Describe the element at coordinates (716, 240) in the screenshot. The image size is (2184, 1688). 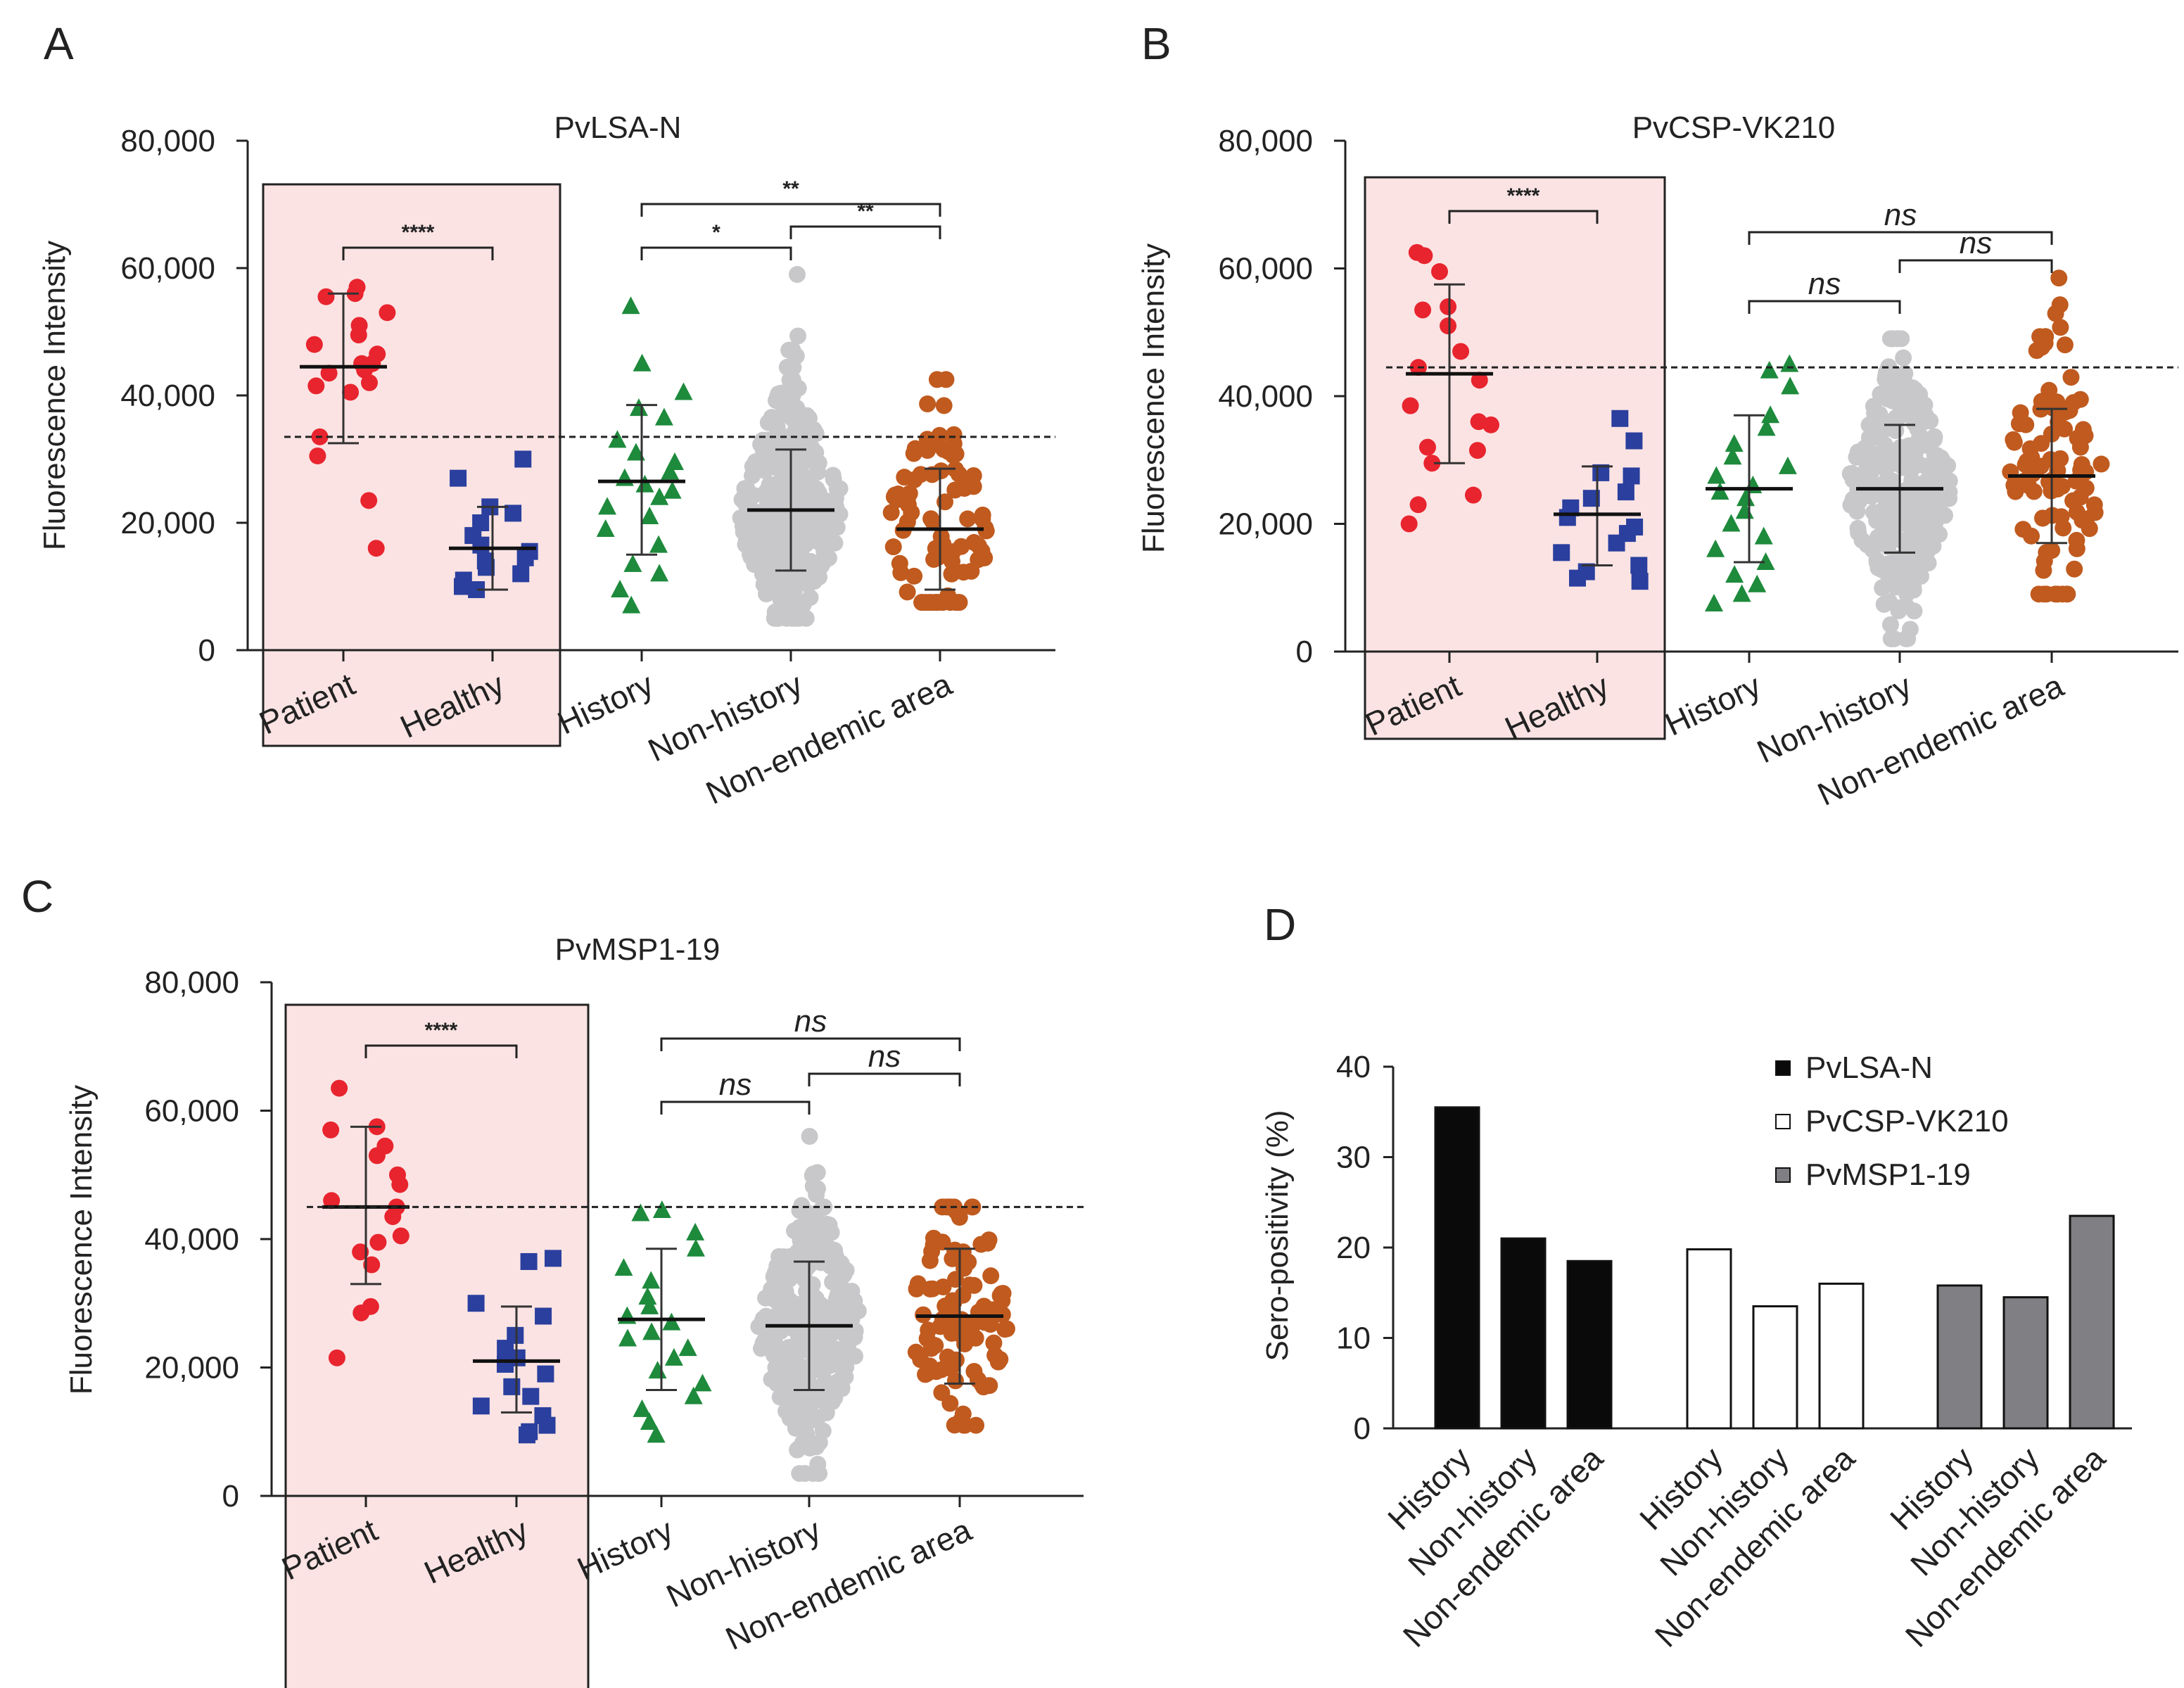
I see `comparison-bracket: *` at that location.